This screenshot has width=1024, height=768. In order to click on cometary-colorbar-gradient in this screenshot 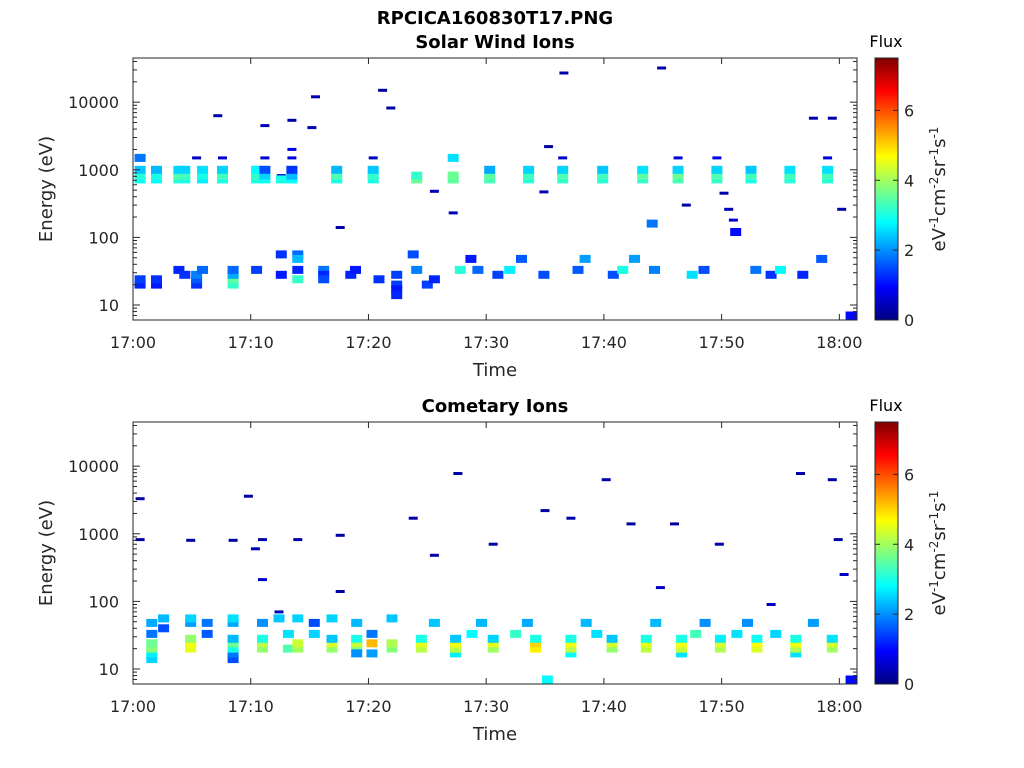, I will do `click(886, 553)`.